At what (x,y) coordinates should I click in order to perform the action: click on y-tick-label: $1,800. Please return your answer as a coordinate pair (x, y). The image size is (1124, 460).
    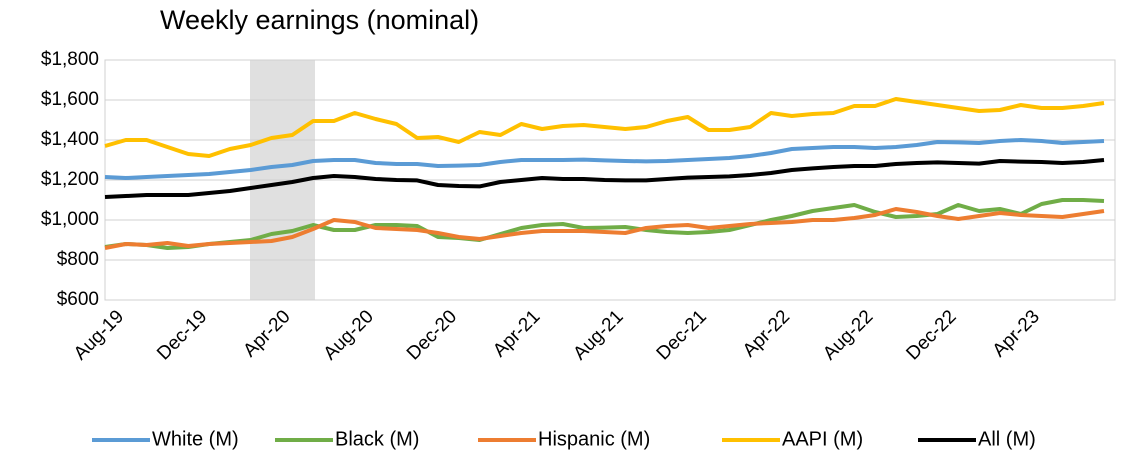
    Looking at the image, I should click on (70, 59).